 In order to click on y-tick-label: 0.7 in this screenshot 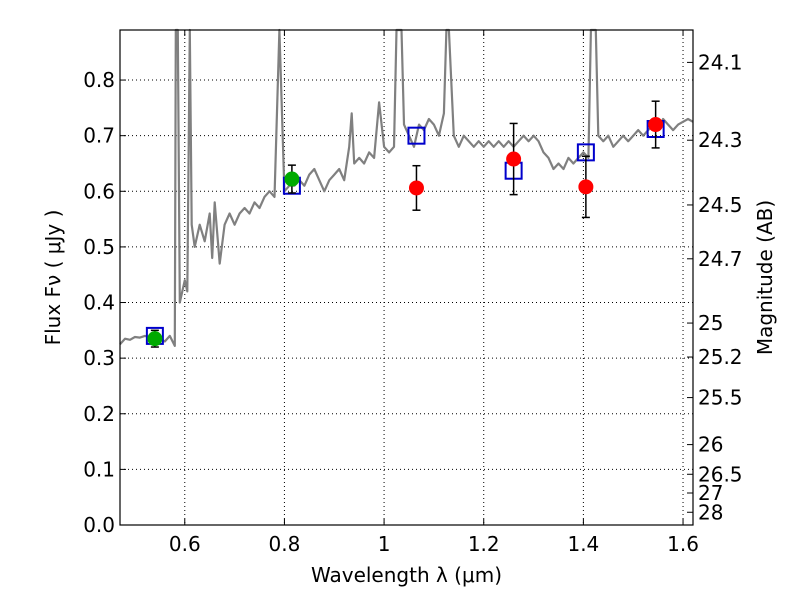, I will do `click(99, 136)`.